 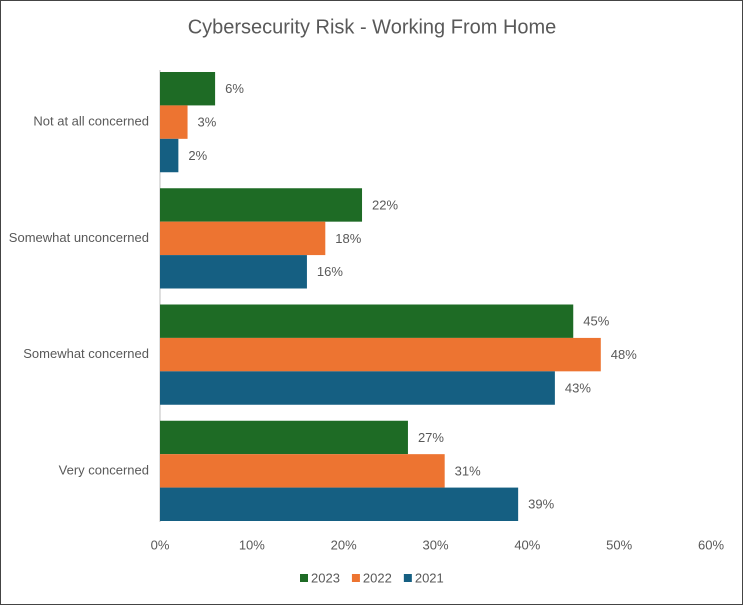 What do you see at coordinates (435, 544) in the screenshot?
I see `x-tick-label: 30%` at bounding box center [435, 544].